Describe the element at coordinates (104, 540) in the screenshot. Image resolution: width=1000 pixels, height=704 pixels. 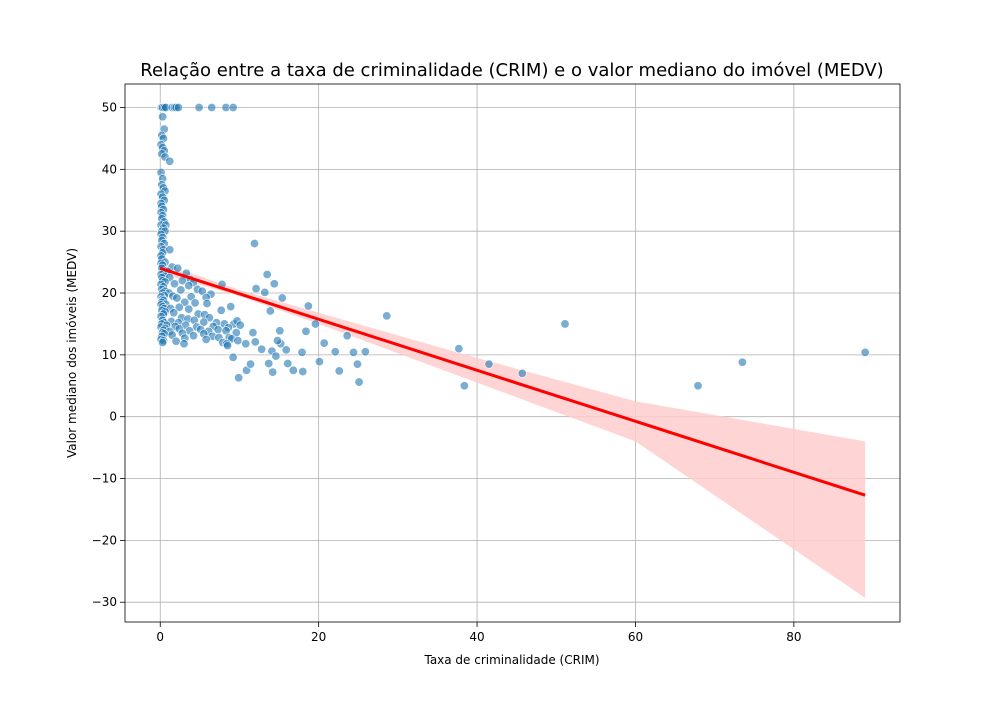
I see `y-tick-label: −20` at that location.